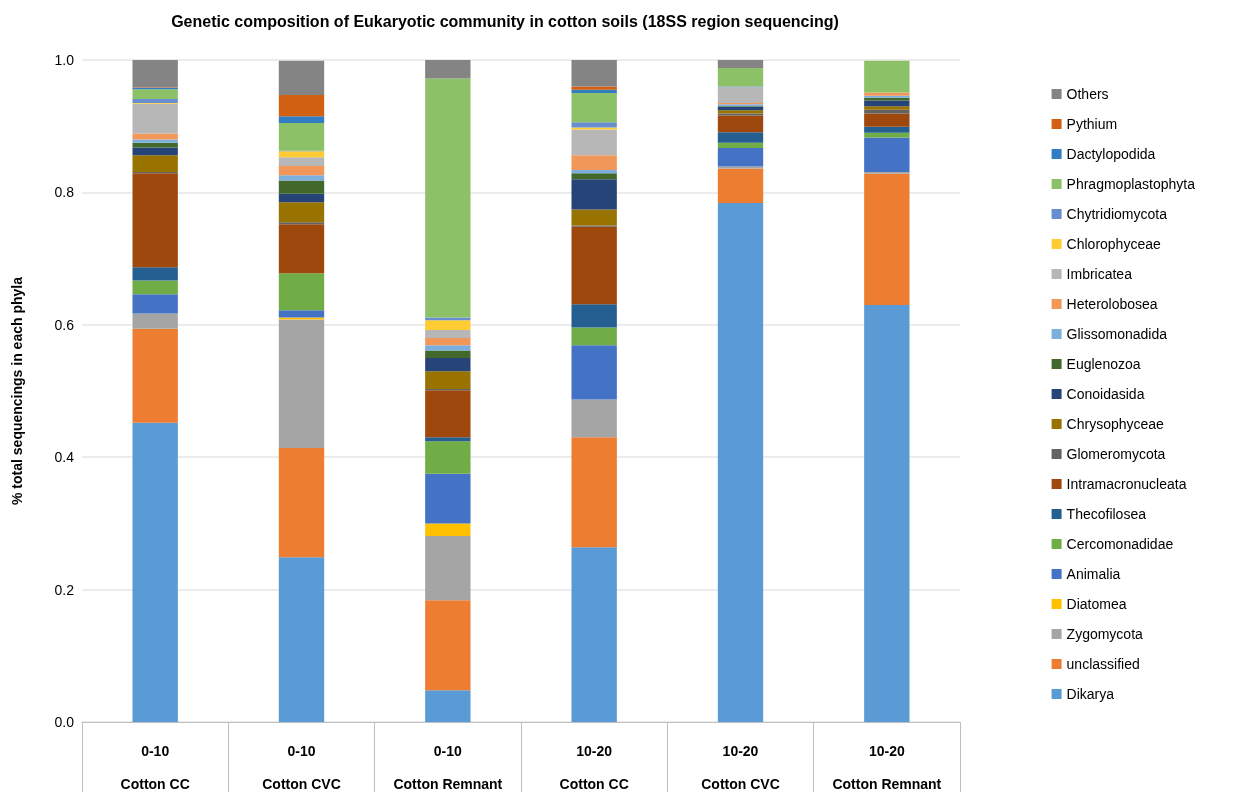 The width and height of the screenshot is (1235, 800). What do you see at coordinates (1099, 274) in the screenshot?
I see `legend-label: Imbricatea` at bounding box center [1099, 274].